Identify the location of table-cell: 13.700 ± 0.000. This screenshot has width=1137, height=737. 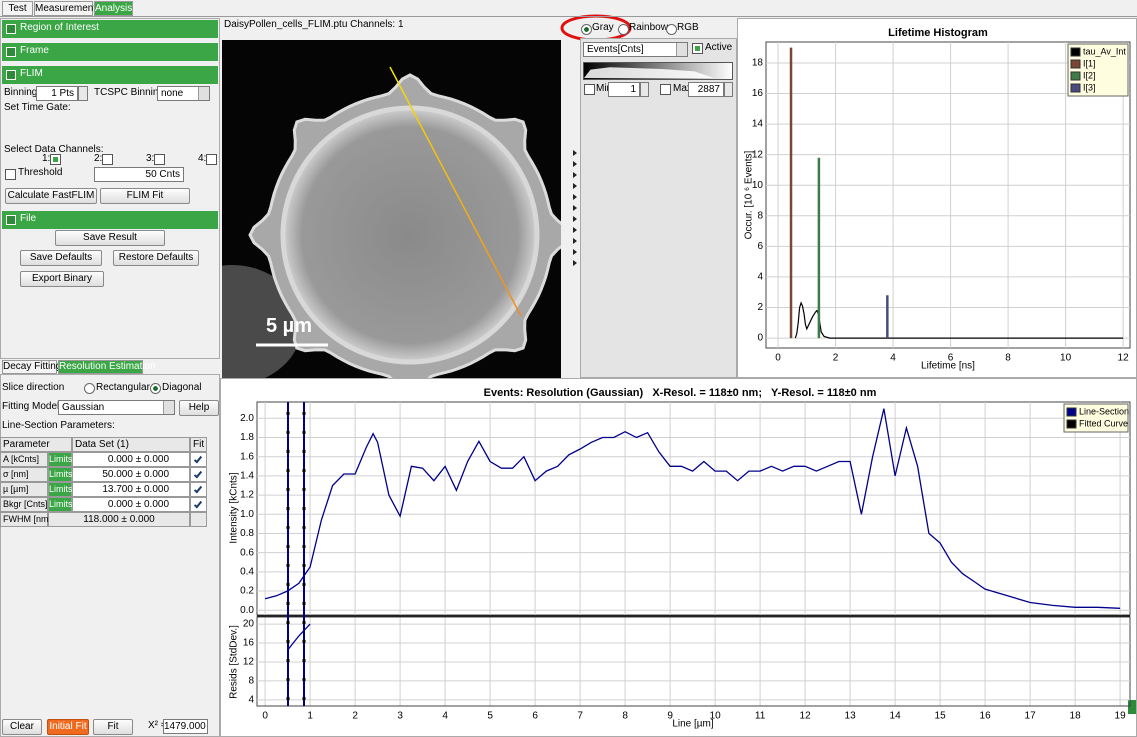
(131, 489).